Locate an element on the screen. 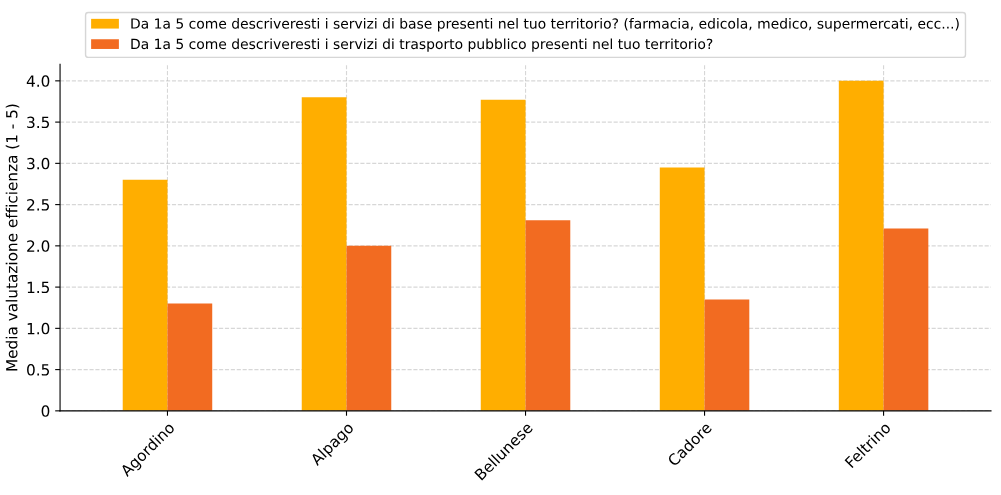  y-tick-label: 0 is located at coordinates (45, 411).